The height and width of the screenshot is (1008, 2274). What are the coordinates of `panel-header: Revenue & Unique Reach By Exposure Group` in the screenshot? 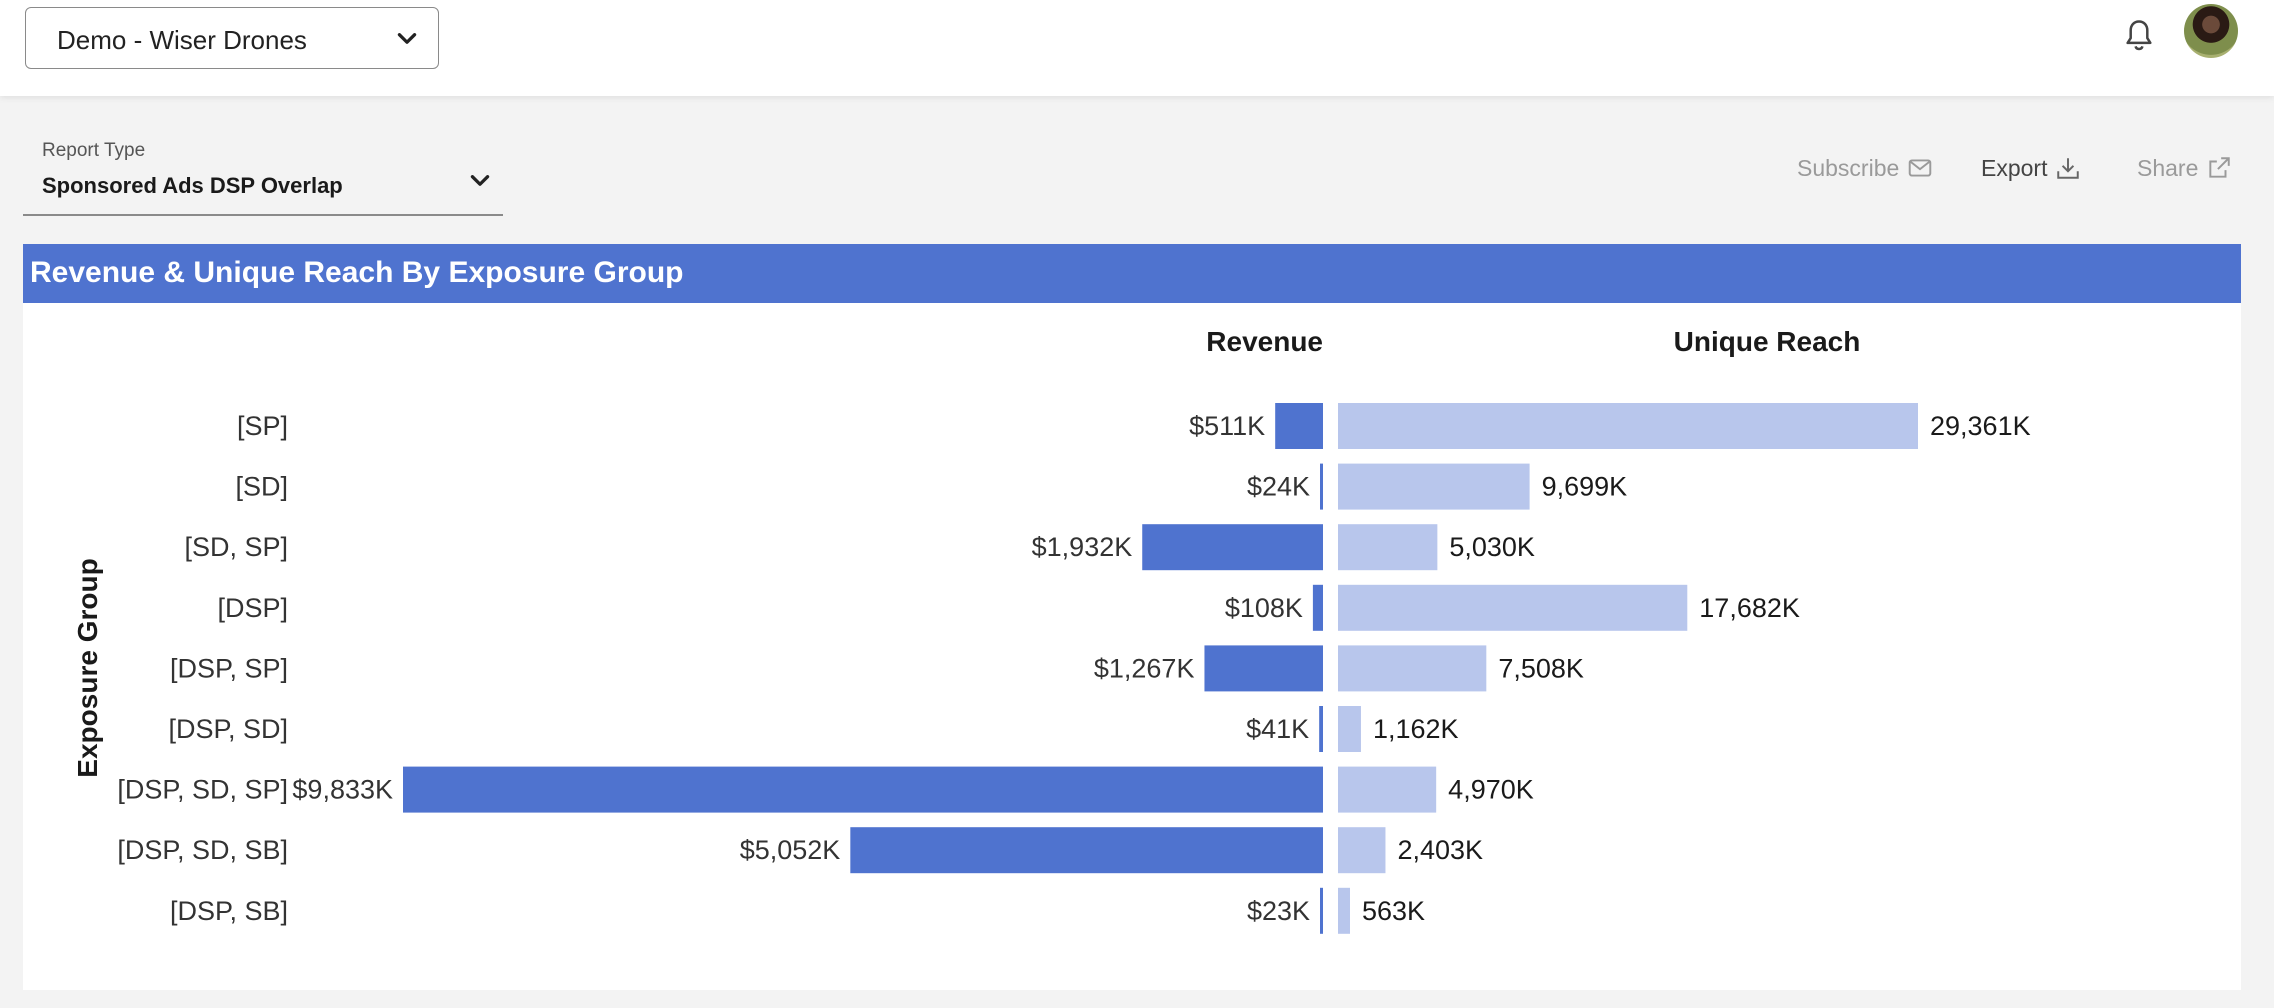 It's located at (1132, 273).